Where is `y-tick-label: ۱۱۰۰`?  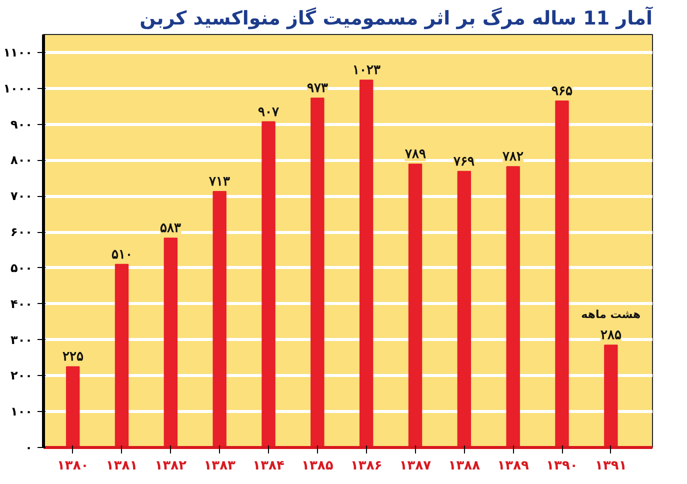
y-tick-label: ۱۱۰۰ is located at coordinates (17, 52).